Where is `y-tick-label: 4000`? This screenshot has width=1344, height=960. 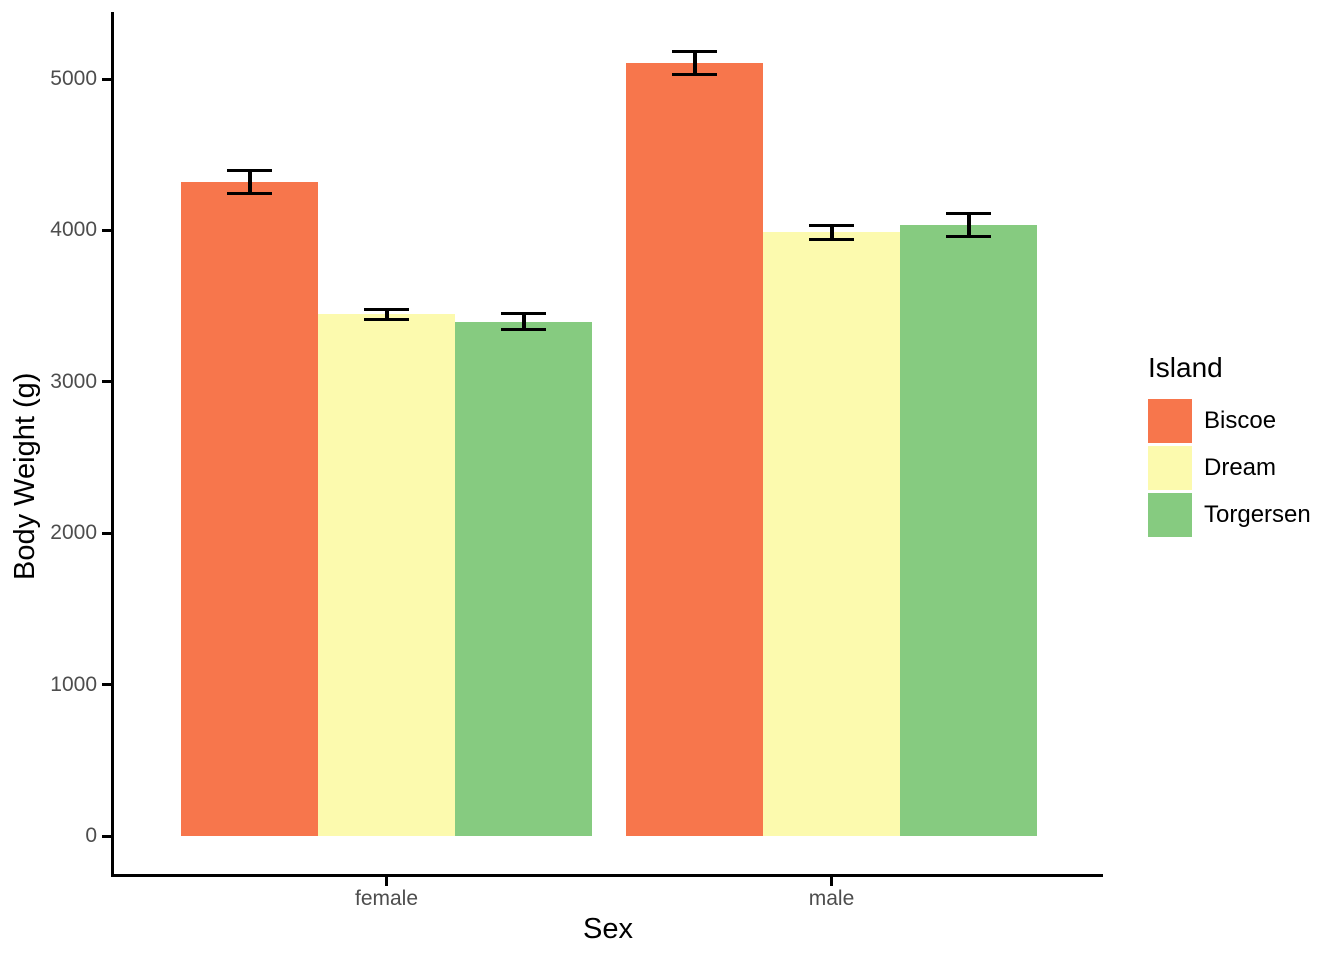 y-tick-label: 4000 is located at coordinates (73, 230).